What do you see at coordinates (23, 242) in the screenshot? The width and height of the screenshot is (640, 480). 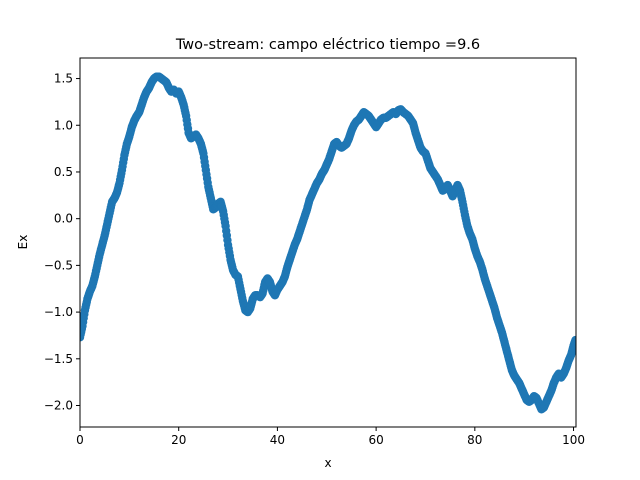 I see `y-axis-label: Ex` at bounding box center [23, 242].